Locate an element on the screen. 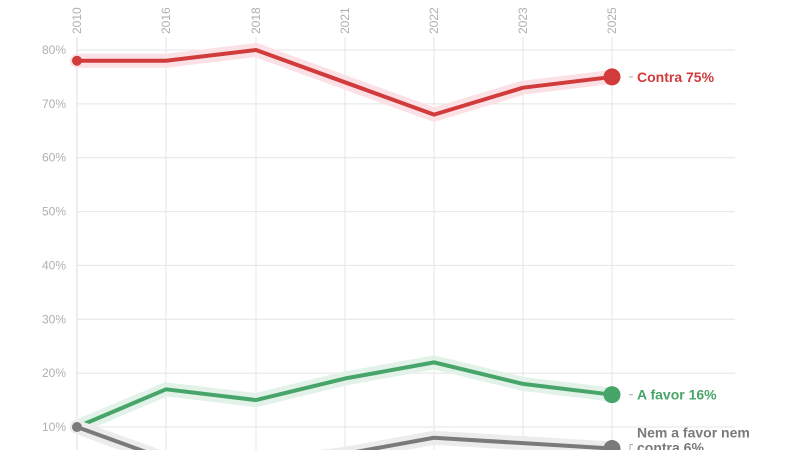 The image size is (800, 450). x-tick-label: 2018 is located at coordinates (256, 20).